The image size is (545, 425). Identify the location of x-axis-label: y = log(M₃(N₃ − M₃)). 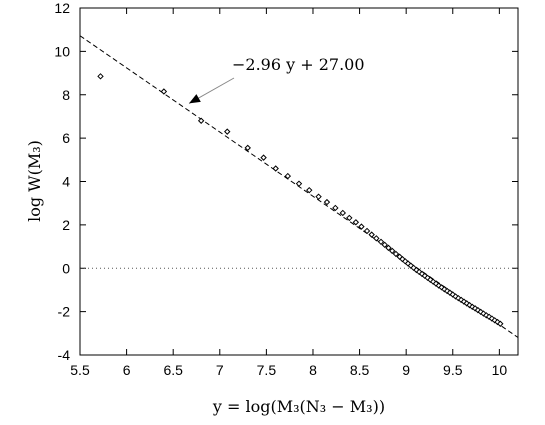
(298, 406).